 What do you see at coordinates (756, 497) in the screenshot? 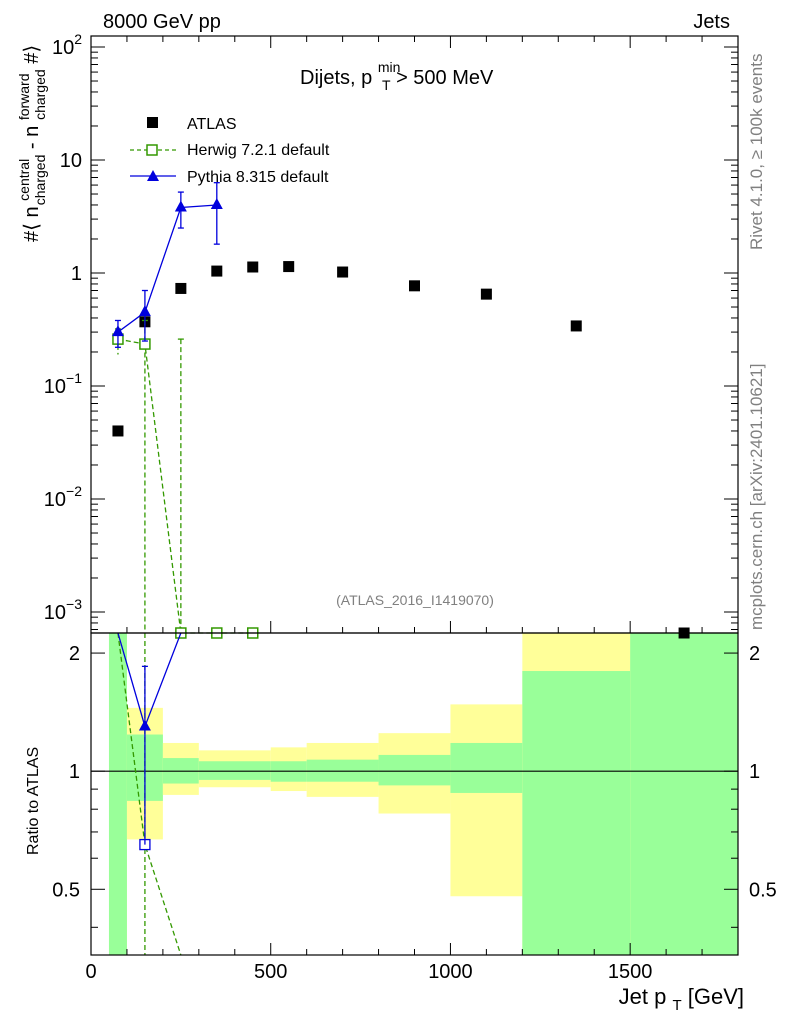
I see `mcplots-label: mcplots.cern.ch [arXiv:2401.10621]` at bounding box center [756, 497].